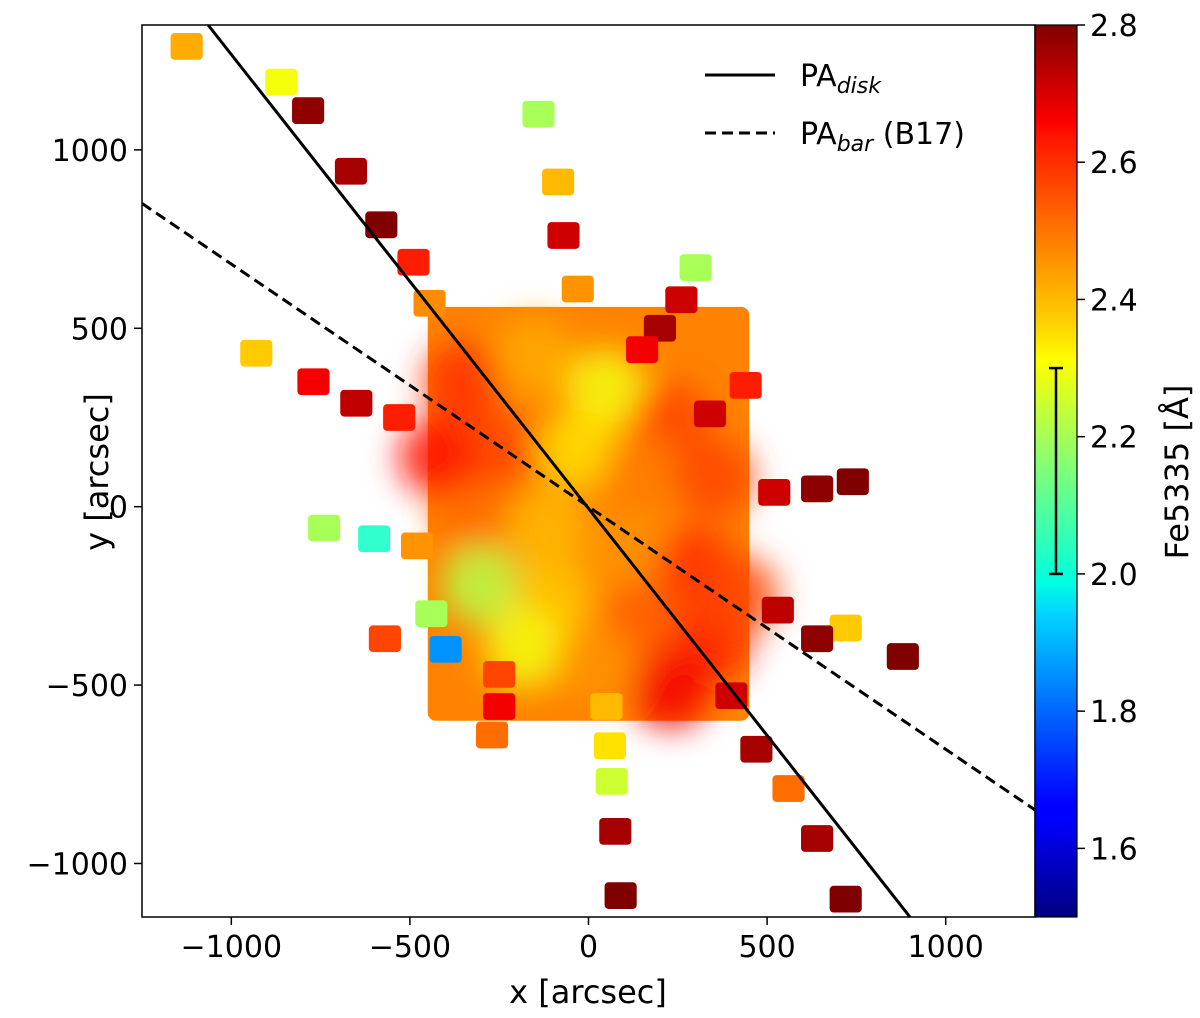 This screenshot has width=1200, height=1018. What do you see at coordinates (97, 472) in the screenshot?
I see `y-axis-label: y [arcsec]` at bounding box center [97, 472].